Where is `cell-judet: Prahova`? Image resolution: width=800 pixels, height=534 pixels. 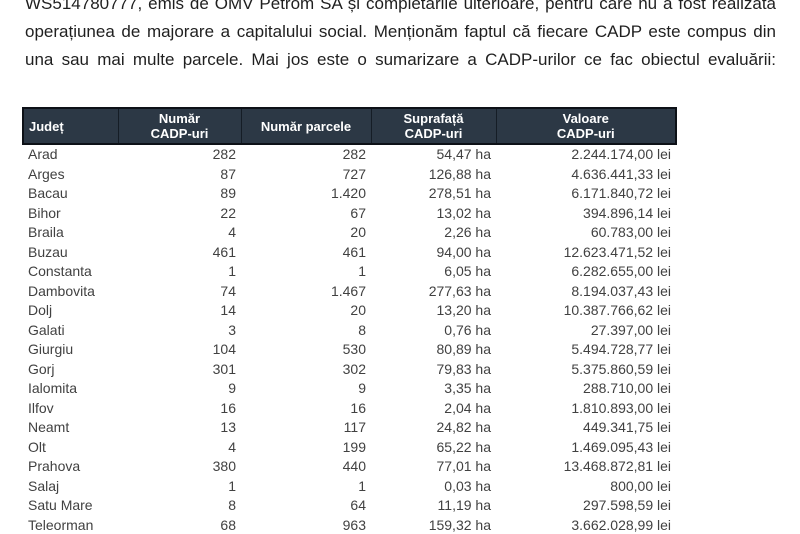 cell-judet: Prahova is located at coordinates (54, 466).